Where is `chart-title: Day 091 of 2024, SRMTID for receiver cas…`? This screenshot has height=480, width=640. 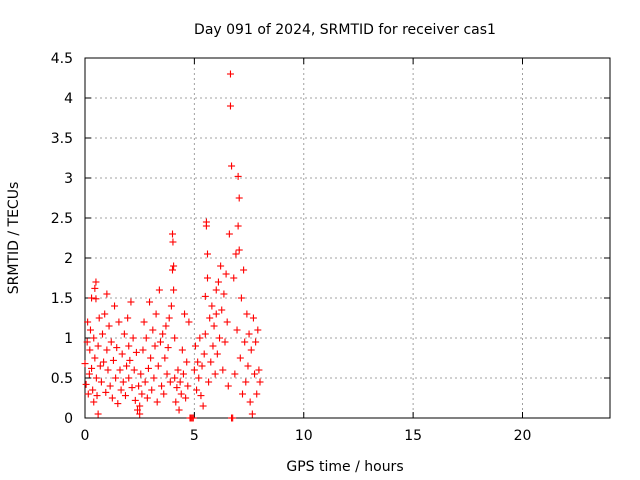
chart-title: Day 091 of 2024, SRMTID for receiver cas… is located at coordinates (345, 30).